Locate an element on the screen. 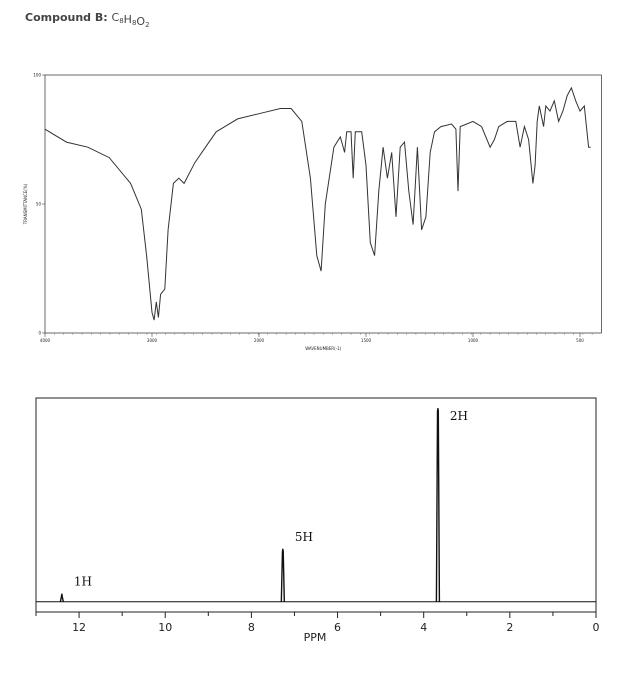  formula: C8H8O2 is located at coordinates (131, 20).